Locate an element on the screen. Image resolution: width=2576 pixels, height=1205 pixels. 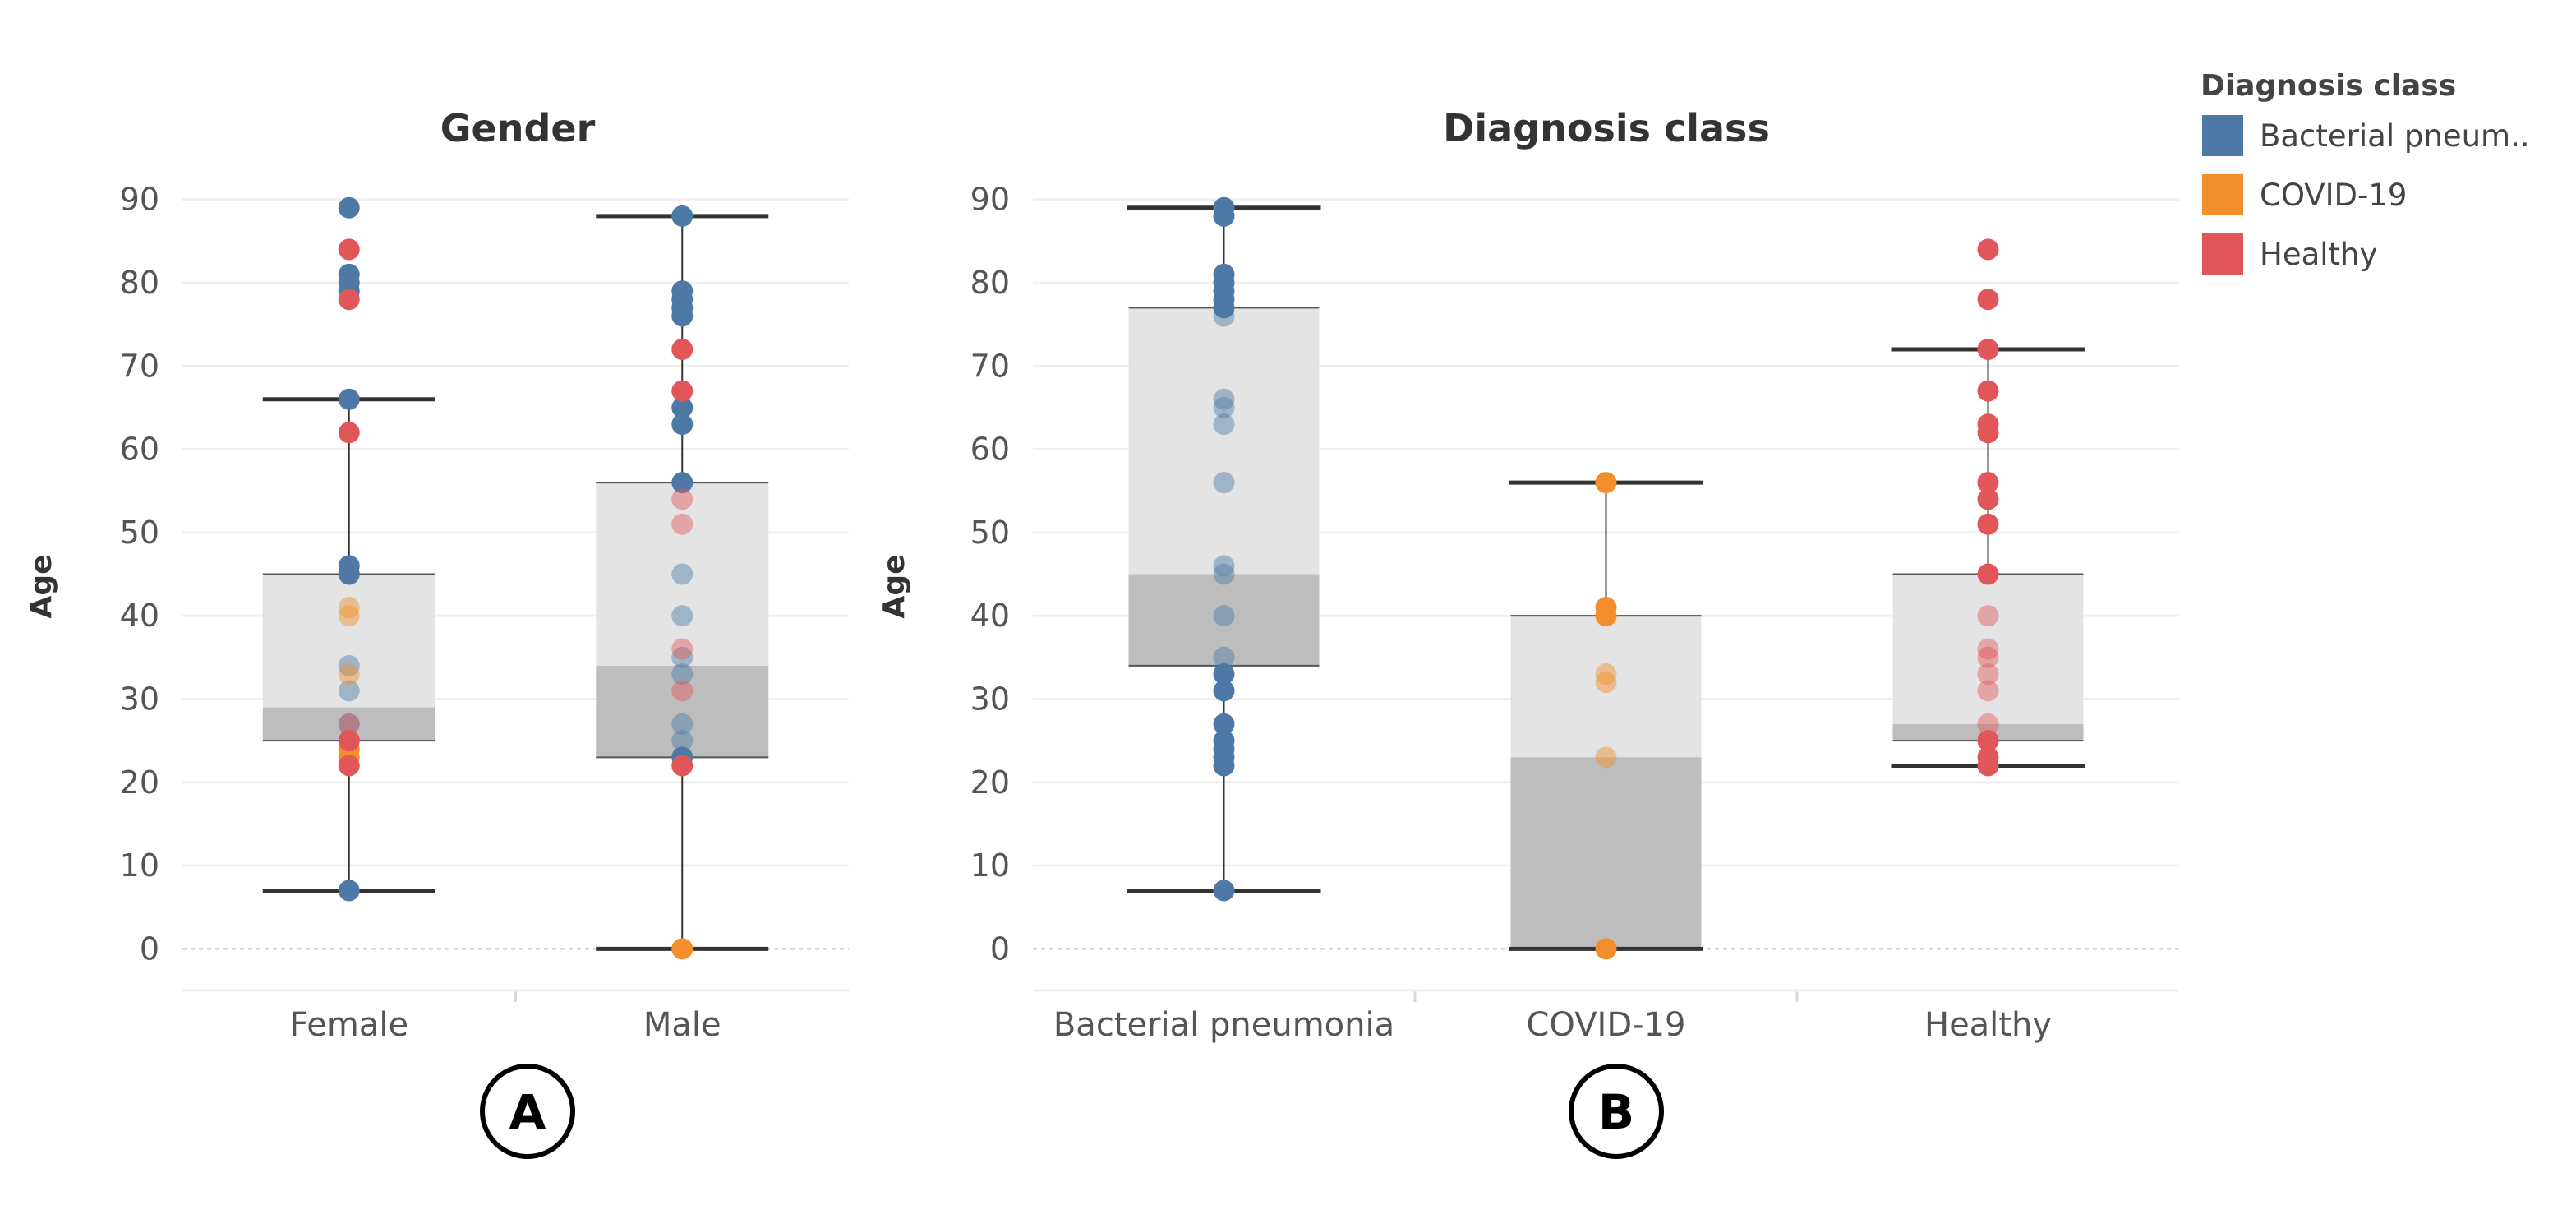
legend-swatch-healthy is located at coordinates (2222, 254).